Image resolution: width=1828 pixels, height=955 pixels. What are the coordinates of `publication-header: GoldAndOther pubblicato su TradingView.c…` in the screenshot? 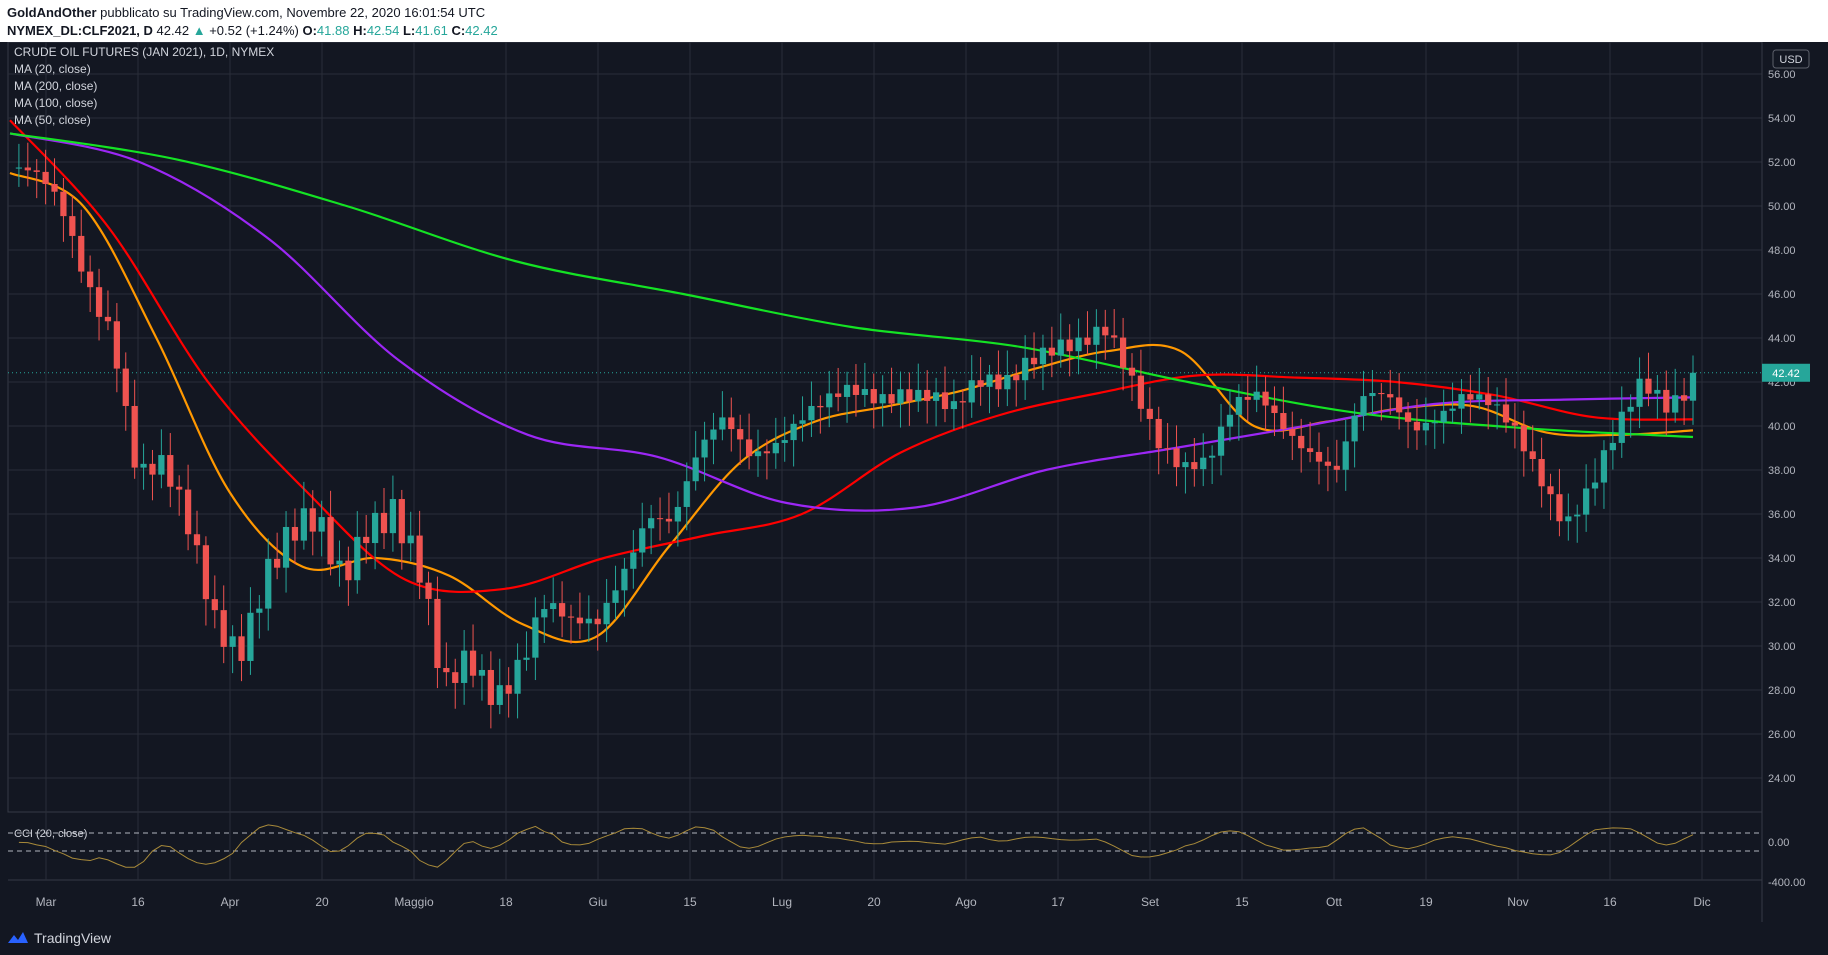 It's located at (914, 21).